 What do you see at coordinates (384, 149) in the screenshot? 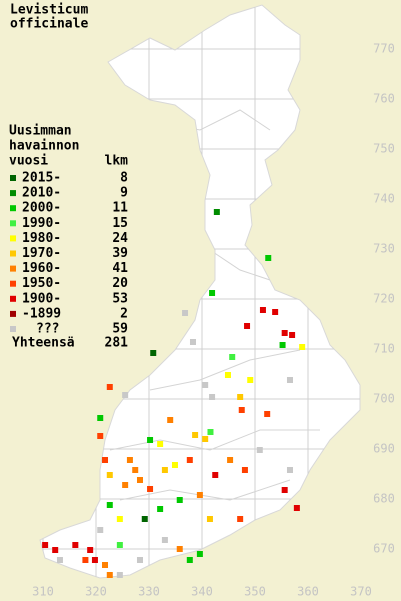
I see `y-tick-label: 750` at bounding box center [384, 149].